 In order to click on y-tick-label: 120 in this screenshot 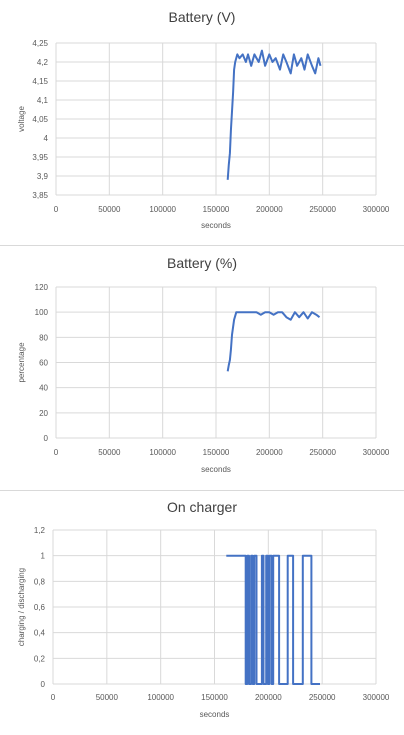, I will do `click(42, 287)`.